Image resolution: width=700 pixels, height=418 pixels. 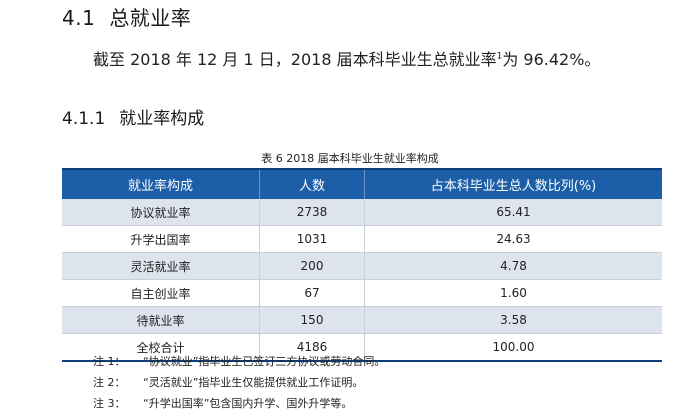 What do you see at coordinates (513, 212) in the screenshot?
I see `cell-percentage: 65.41` at bounding box center [513, 212].